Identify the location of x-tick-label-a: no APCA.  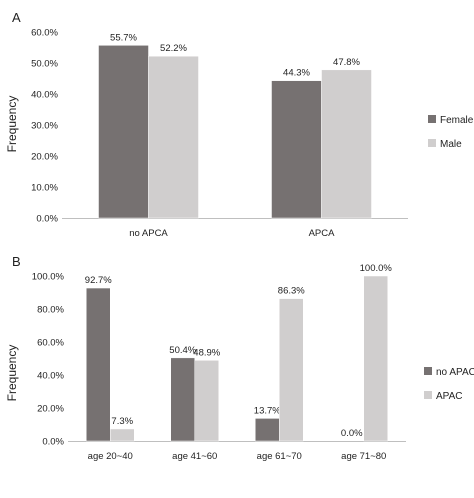
(148, 233).